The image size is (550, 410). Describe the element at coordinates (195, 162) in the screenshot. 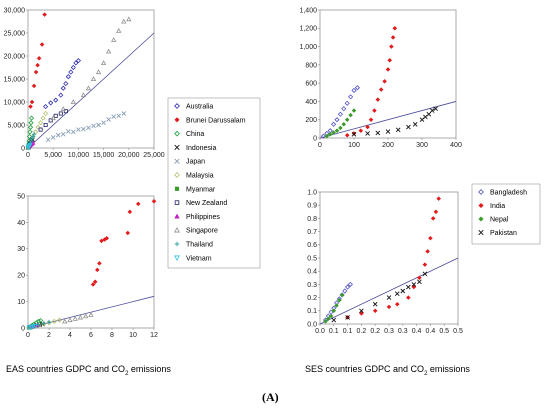

I see `eas-legend-label-japan: Japan` at that location.